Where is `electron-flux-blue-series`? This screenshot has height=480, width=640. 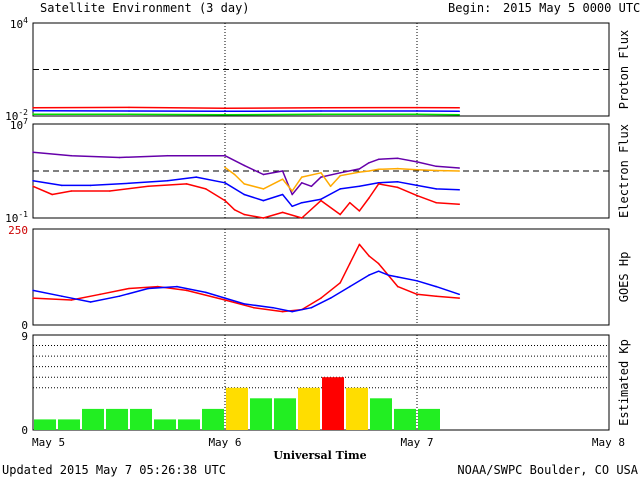
electron-flux-blue-series is located at coordinates (246, 192).